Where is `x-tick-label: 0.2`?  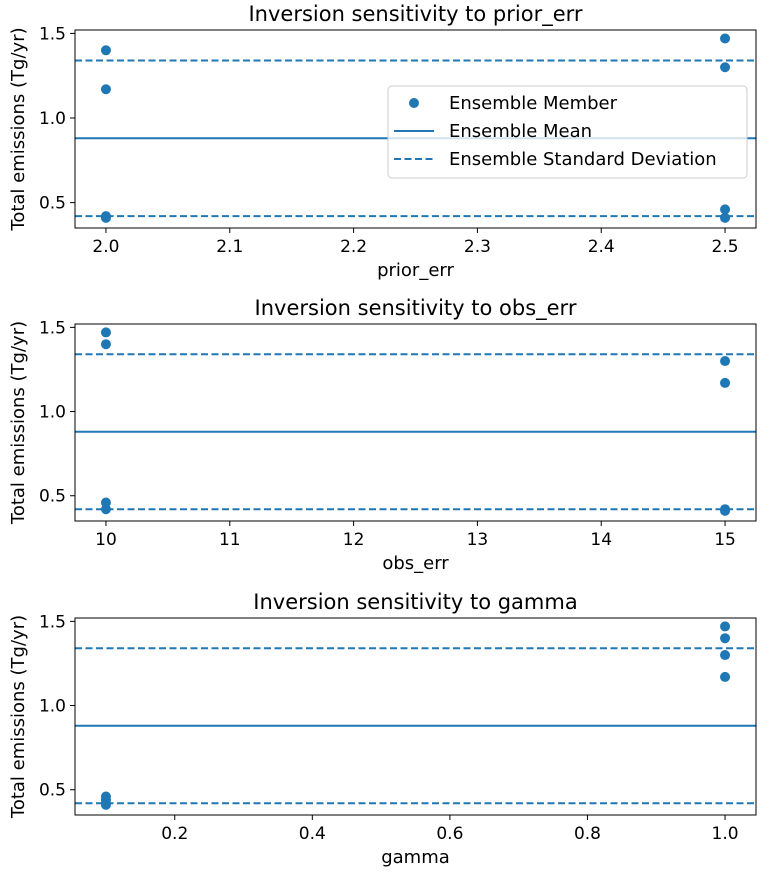 x-tick-label: 0.2 is located at coordinates (174, 834).